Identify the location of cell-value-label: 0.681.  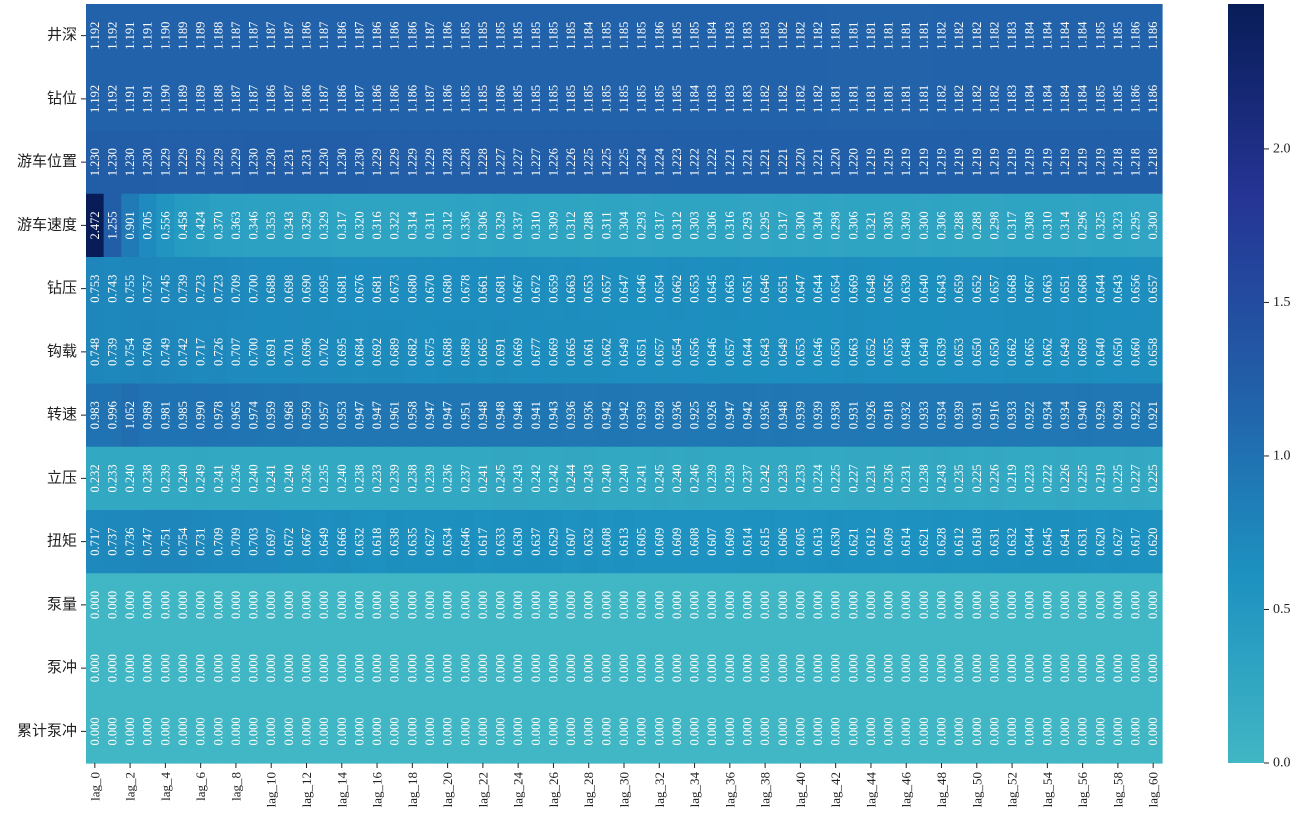
(501, 289).